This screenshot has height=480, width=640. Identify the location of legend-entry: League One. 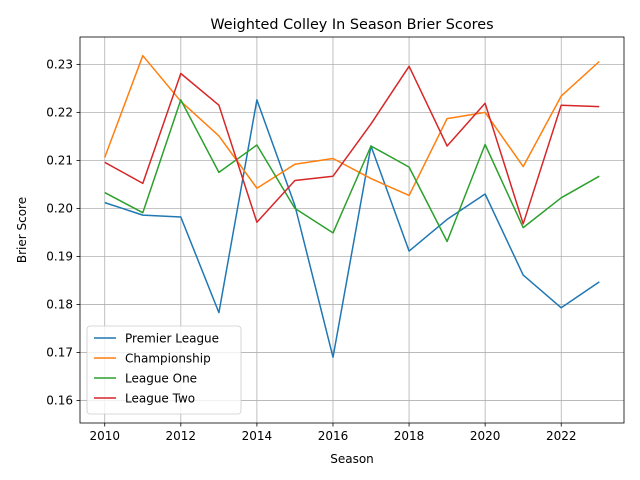
(161, 378).